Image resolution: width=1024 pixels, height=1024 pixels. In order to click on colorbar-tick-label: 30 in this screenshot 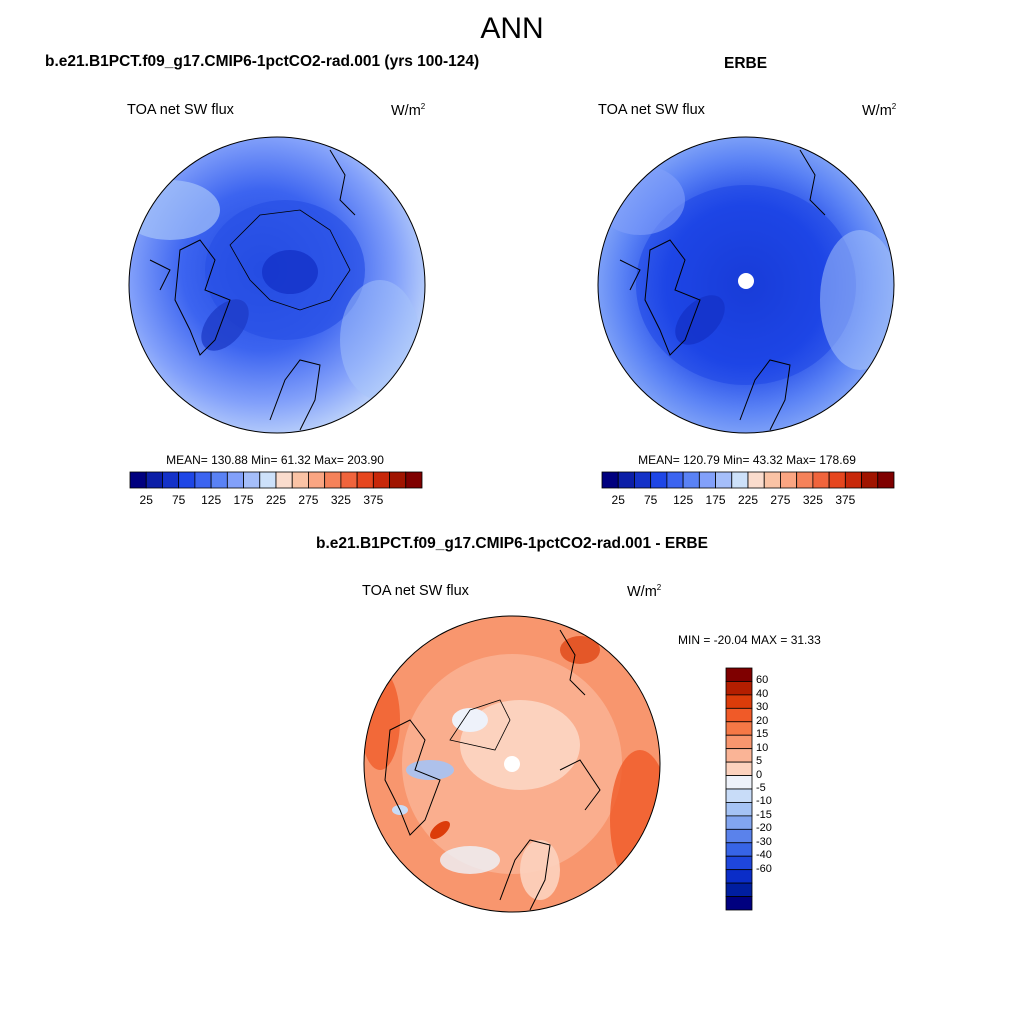, I will do `click(762, 707)`.